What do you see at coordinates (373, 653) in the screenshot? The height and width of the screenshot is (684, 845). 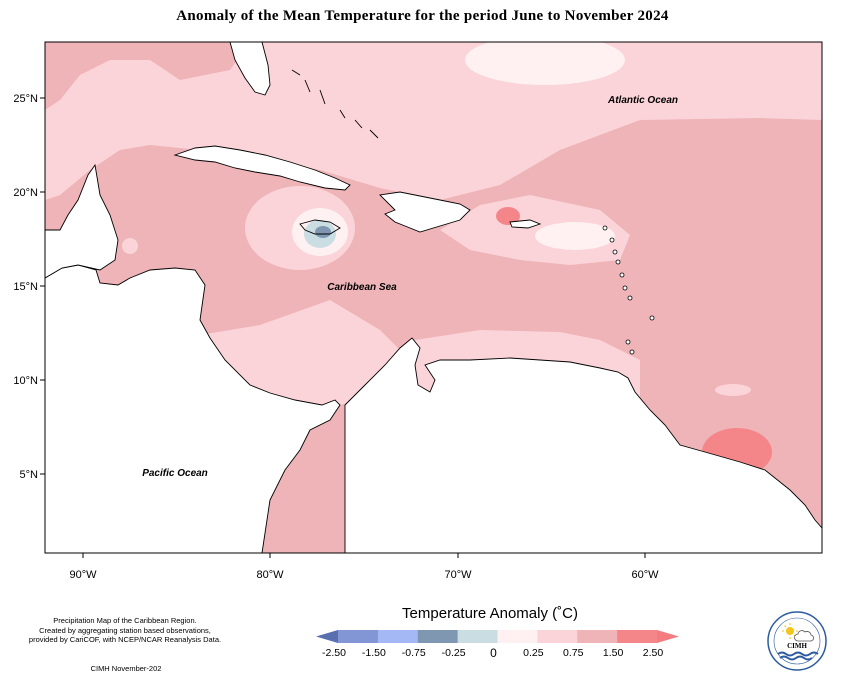 I see `legend-tick-label: -1.50` at bounding box center [373, 653].